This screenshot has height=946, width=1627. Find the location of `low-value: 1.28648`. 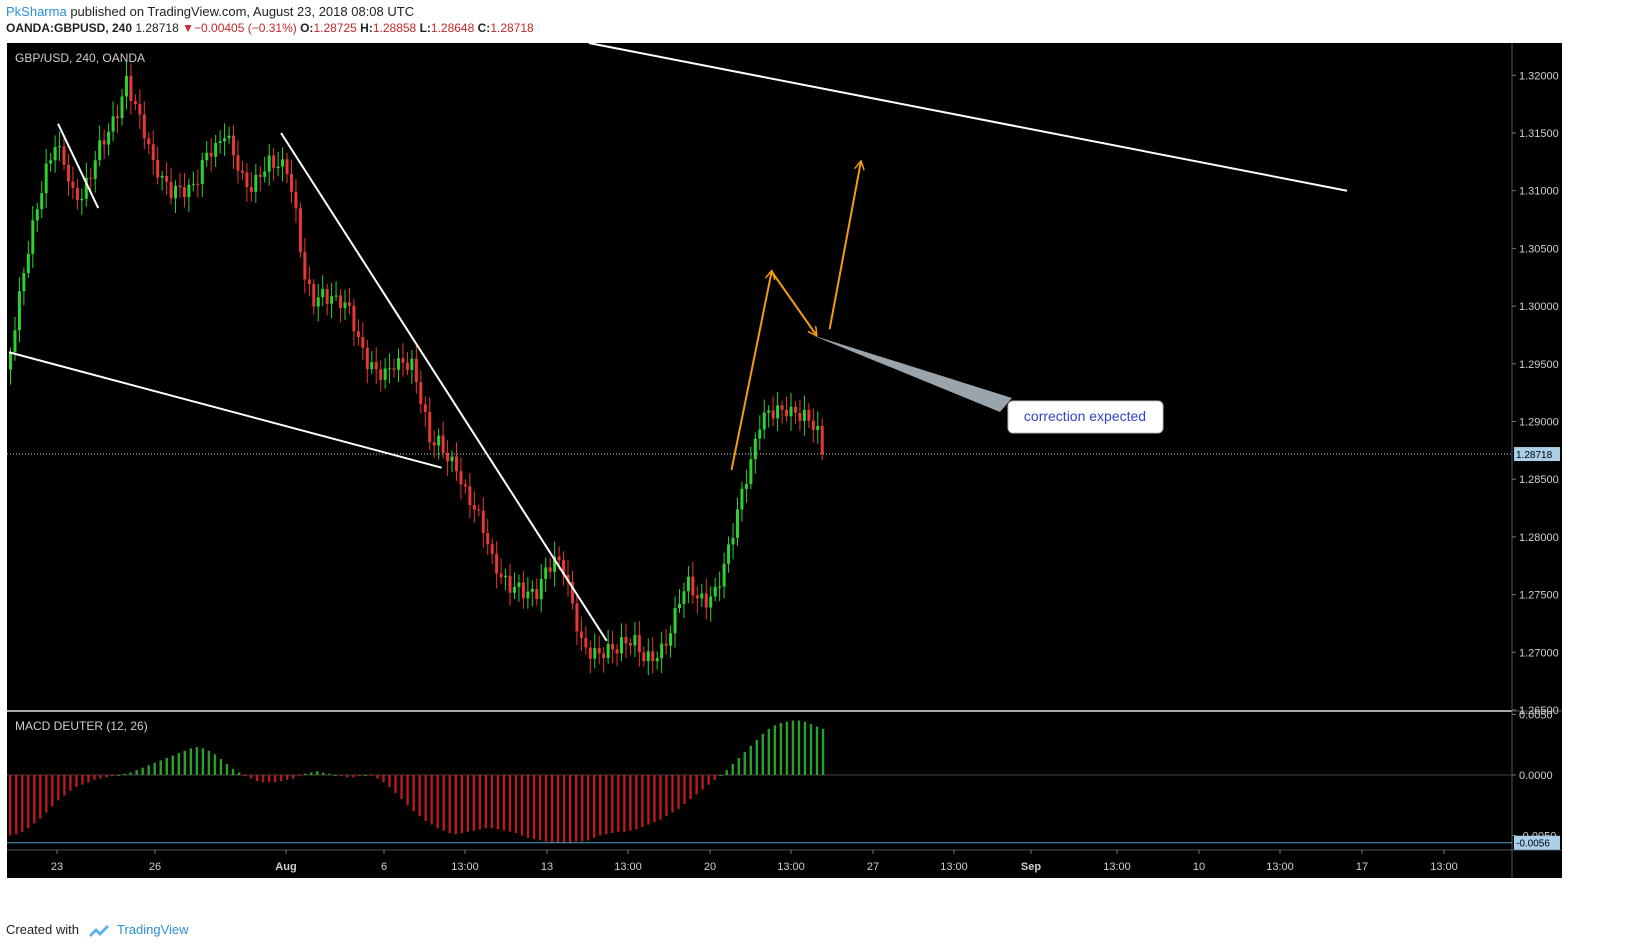

low-value: 1.28648 is located at coordinates (452, 28).